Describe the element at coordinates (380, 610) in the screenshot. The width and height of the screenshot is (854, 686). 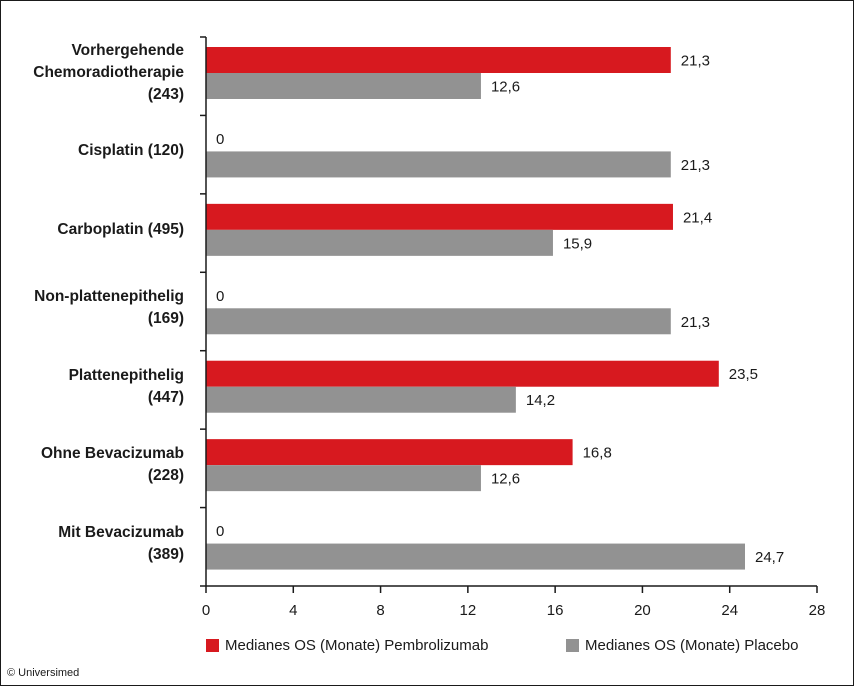
I see `x-tick-label: 8` at that location.